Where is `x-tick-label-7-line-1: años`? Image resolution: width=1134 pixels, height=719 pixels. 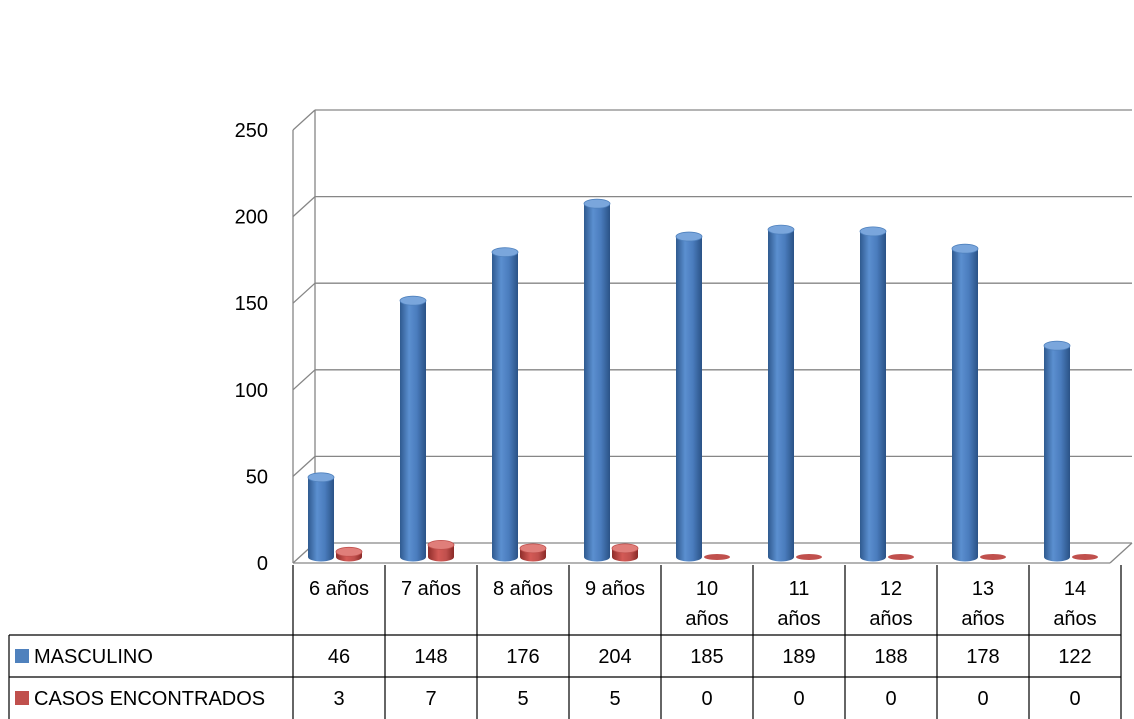 x-tick-label-7-line-1: años is located at coordinates (982, 619).